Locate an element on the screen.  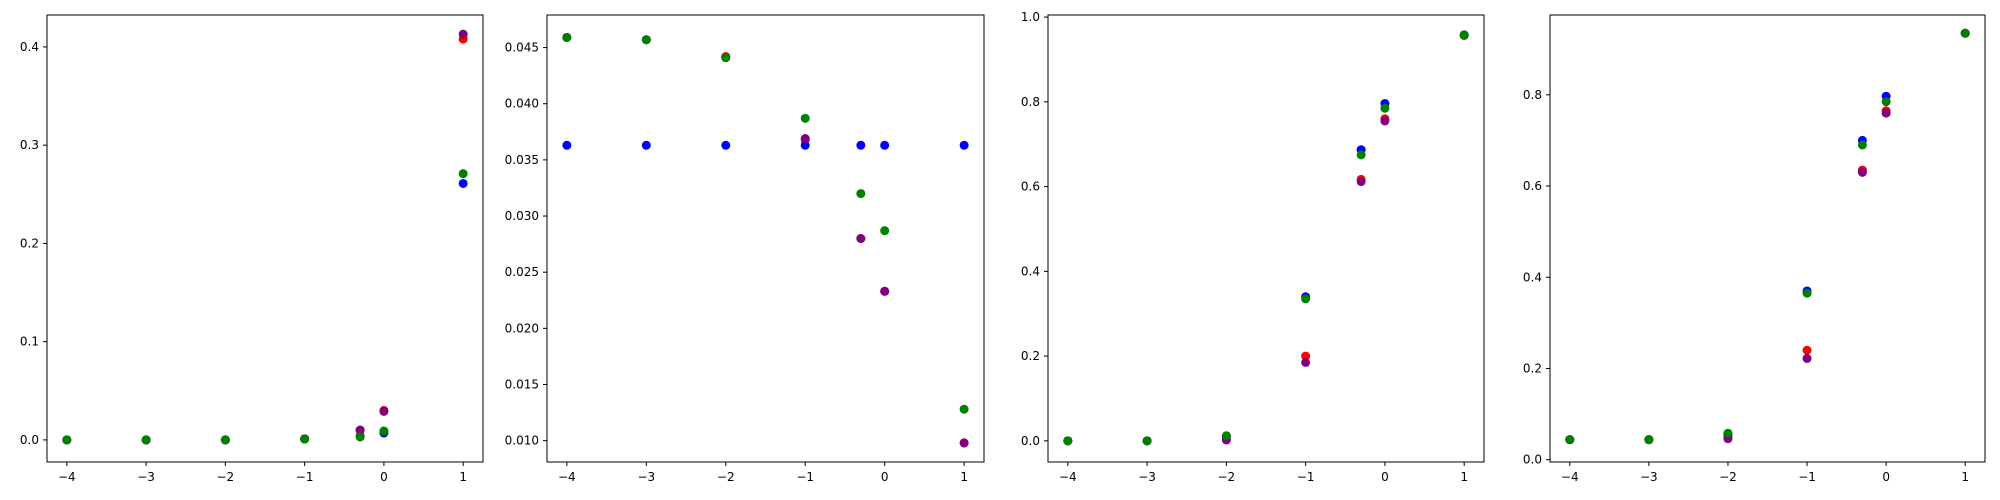
y-tick-label: 0.8 is located at coordinates (1532, 95).